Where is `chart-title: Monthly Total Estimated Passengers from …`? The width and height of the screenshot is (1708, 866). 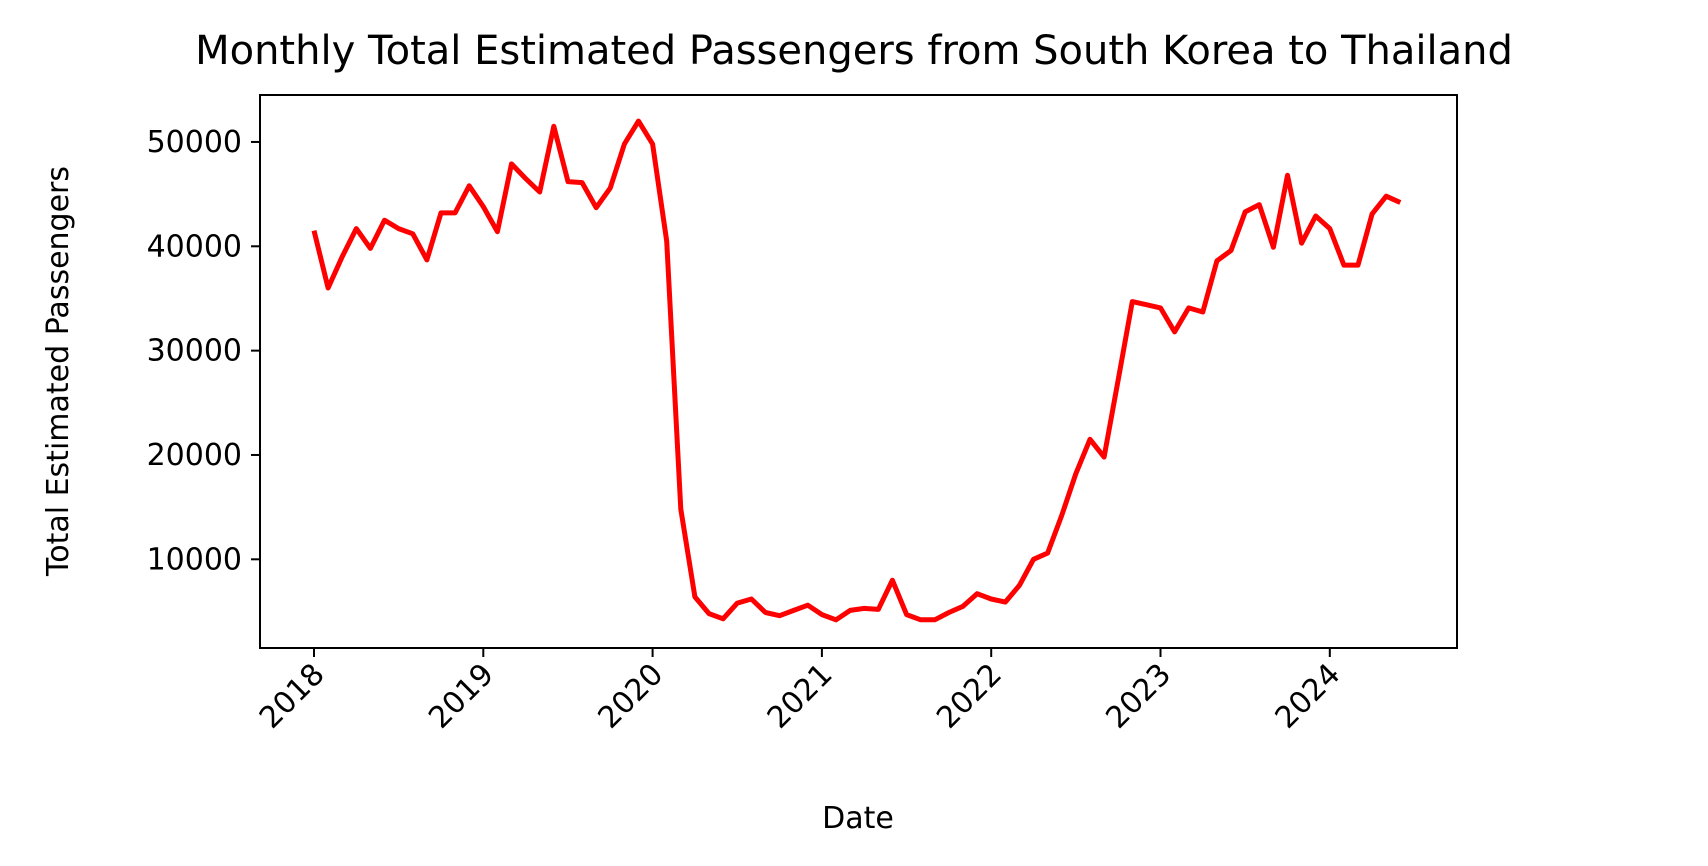
chart-title: Monthly Total Estimated Passengers from … is located at coordinates (854, 51).